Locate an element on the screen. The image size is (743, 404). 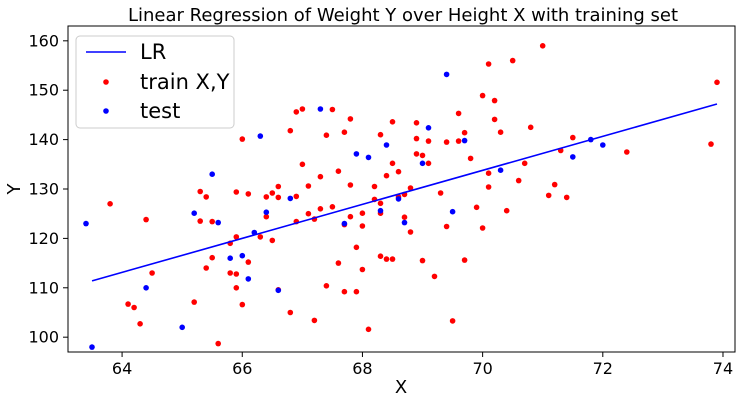
y-tick-label: 130 is located at coordinates (43, 189).